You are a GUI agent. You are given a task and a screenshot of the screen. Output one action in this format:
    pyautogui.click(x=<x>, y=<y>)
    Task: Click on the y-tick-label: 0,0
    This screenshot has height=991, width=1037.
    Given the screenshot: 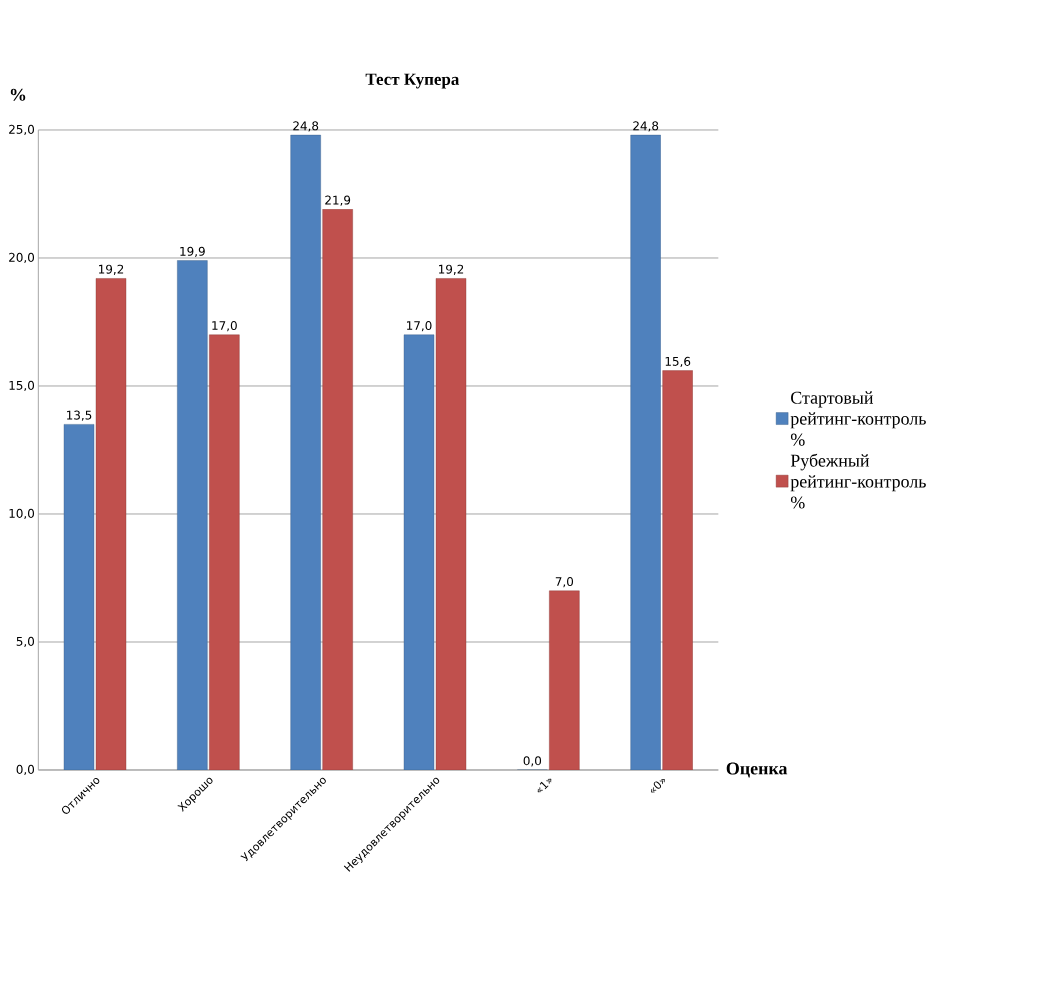 What is the action you would take?
    pyautogui.click(x=25, y=770)
    